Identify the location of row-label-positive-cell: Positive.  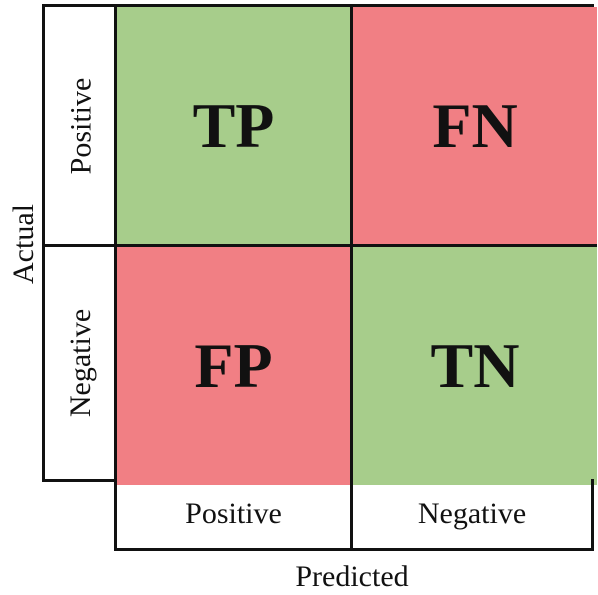
(81, 127).